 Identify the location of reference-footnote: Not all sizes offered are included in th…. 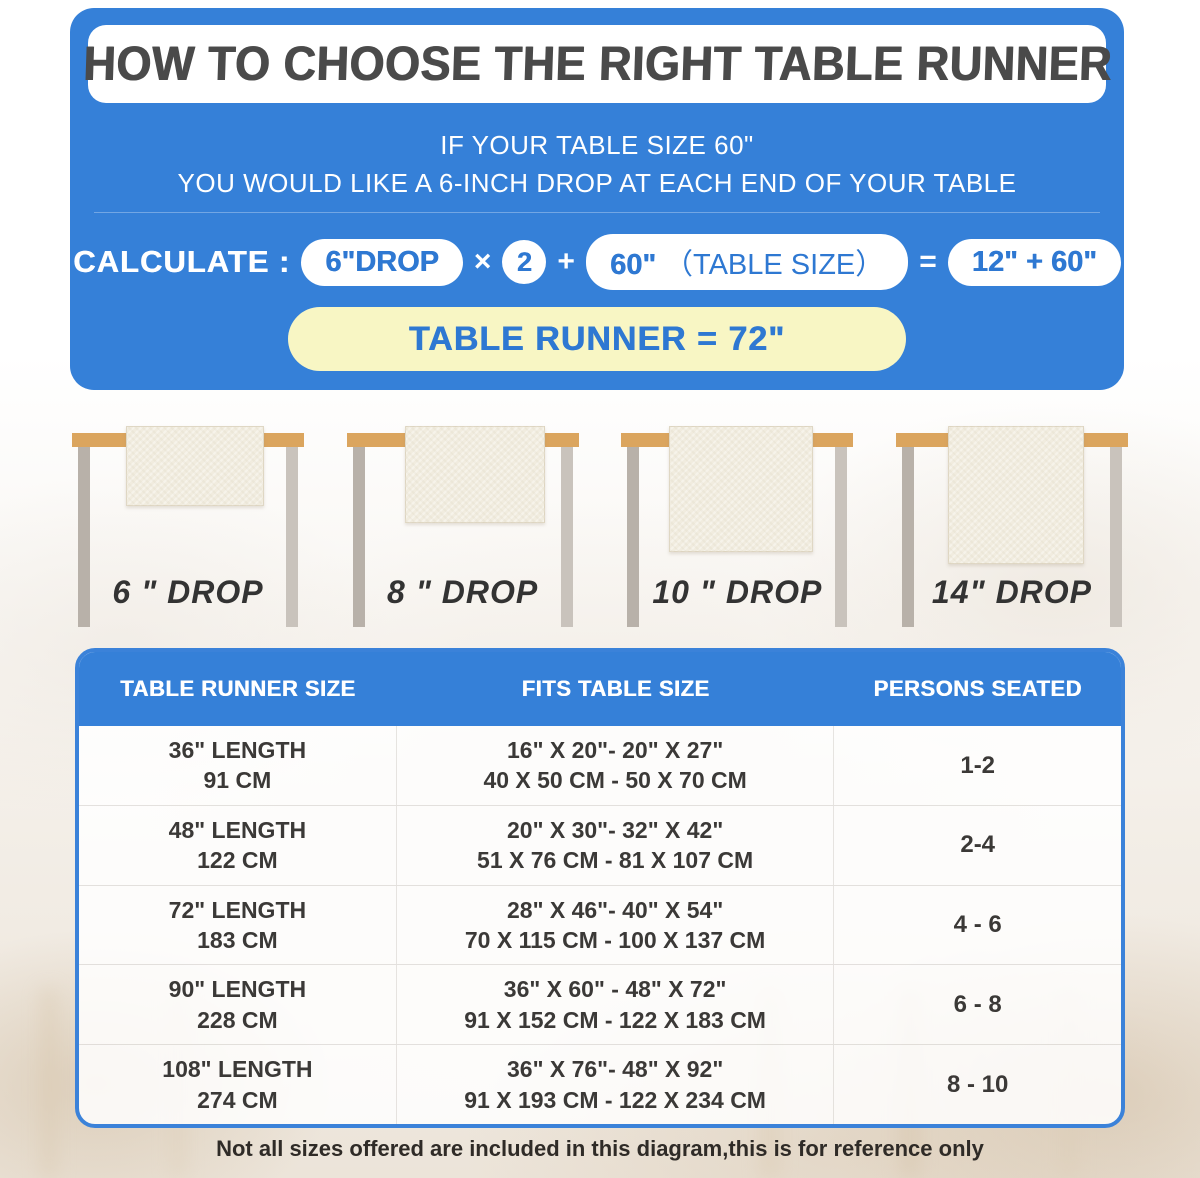
(600, 1148).